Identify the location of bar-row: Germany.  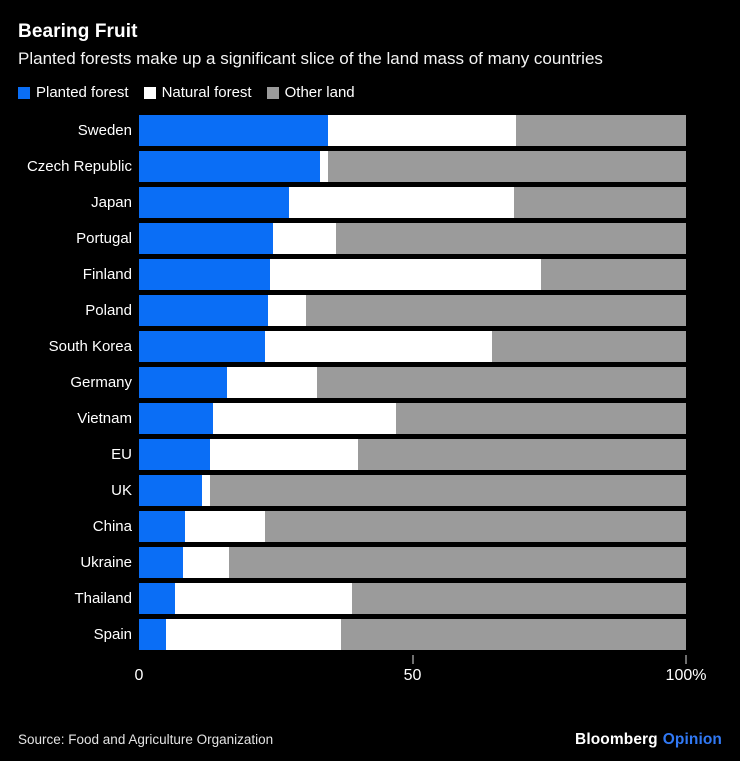
(352, 383).